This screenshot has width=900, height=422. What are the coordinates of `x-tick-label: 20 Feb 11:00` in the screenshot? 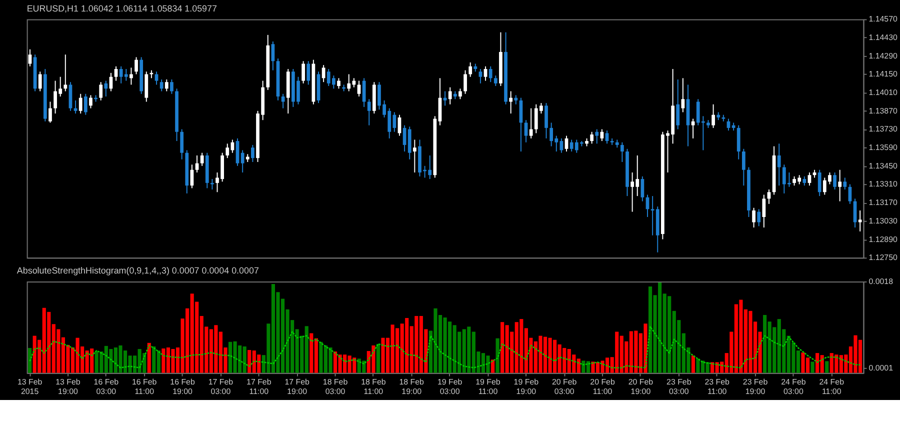 It's located at (603, 386).